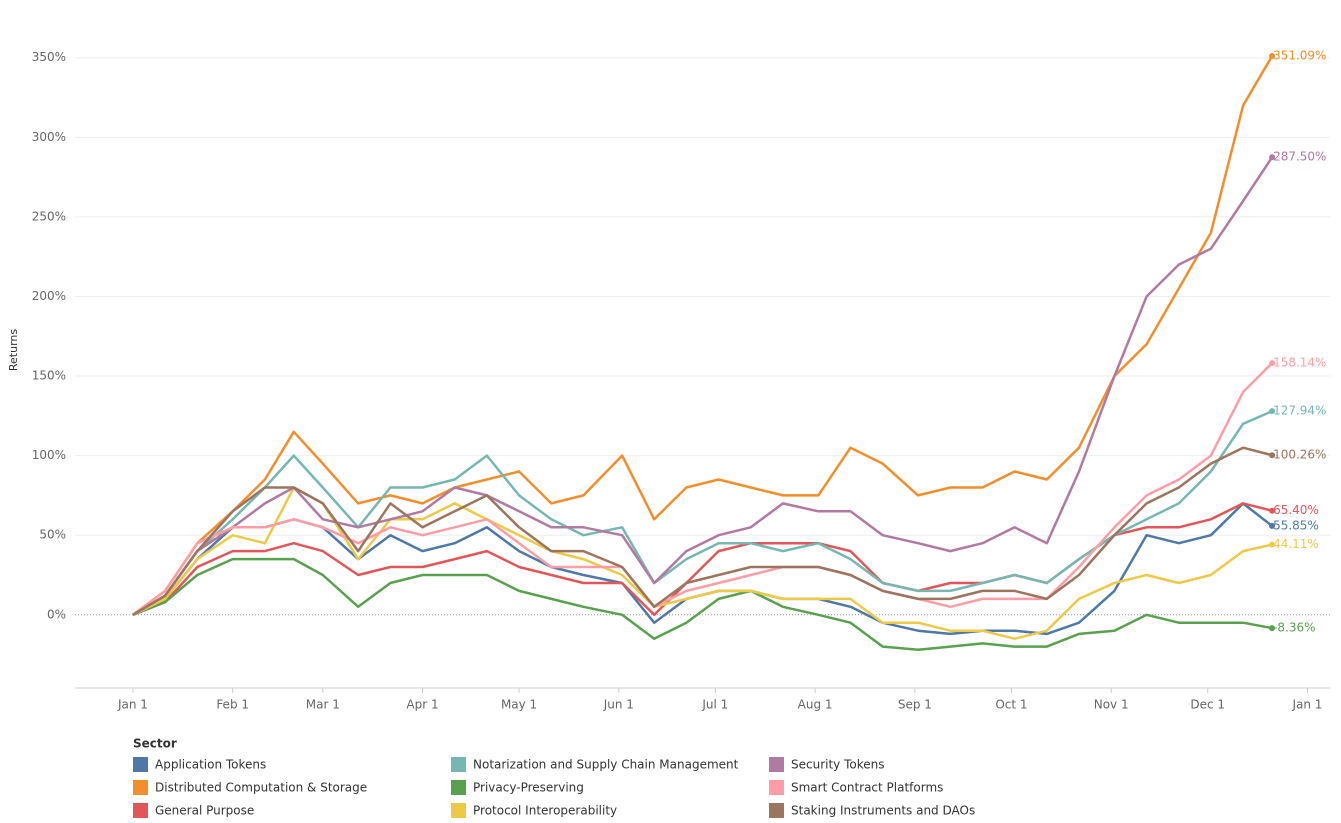 Image resolution: width=1341 pixels, height=823 pixels. I want to click on legend-label: Staking Instruments and DAOs, so click(883, 811).